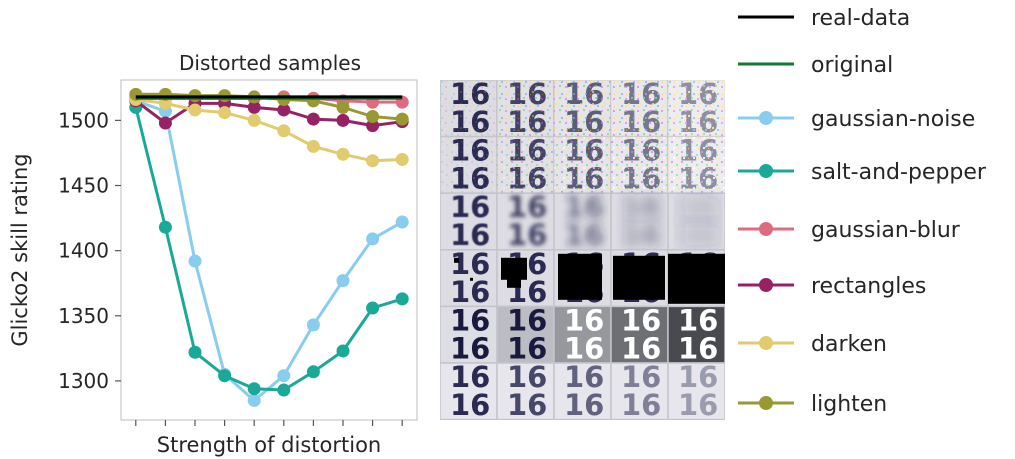  Describe the element at coordinates (83, 120) in the screenshot. I see `y-tick-label: 1500` at that location.